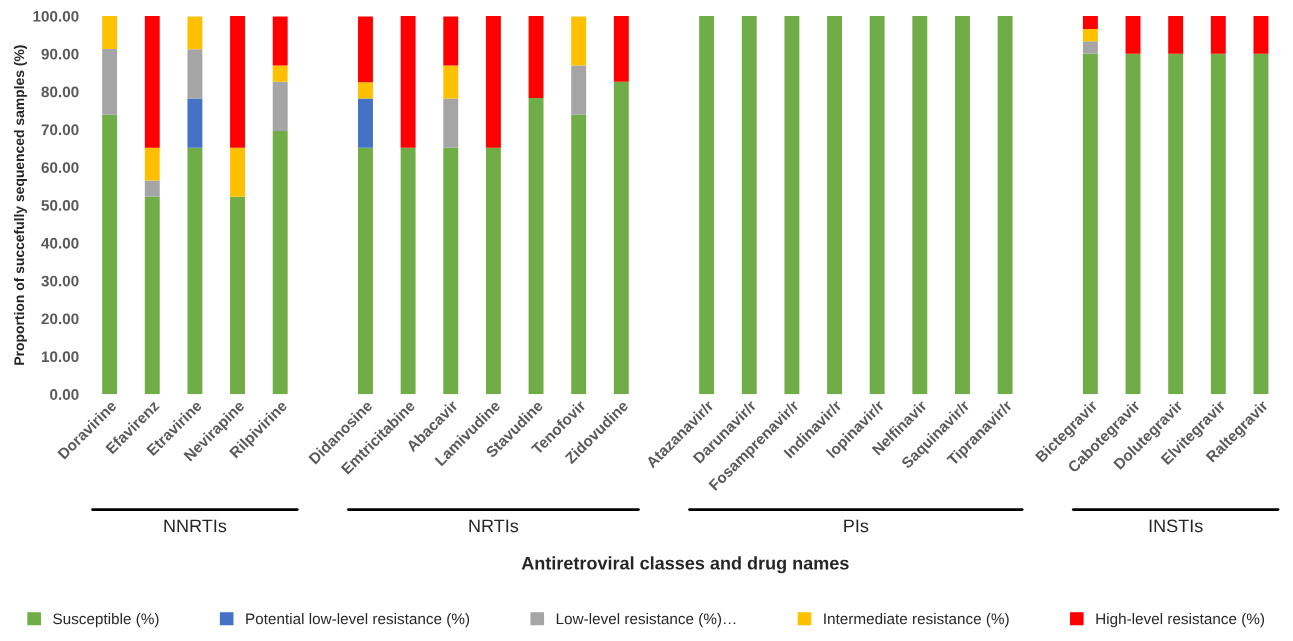 This screenshot has height=641, width=1293. What do you see at coordinates (60, 357) in the screenshot?
I see `y-tick-label: 10.00` at bounding box center [60, 357].